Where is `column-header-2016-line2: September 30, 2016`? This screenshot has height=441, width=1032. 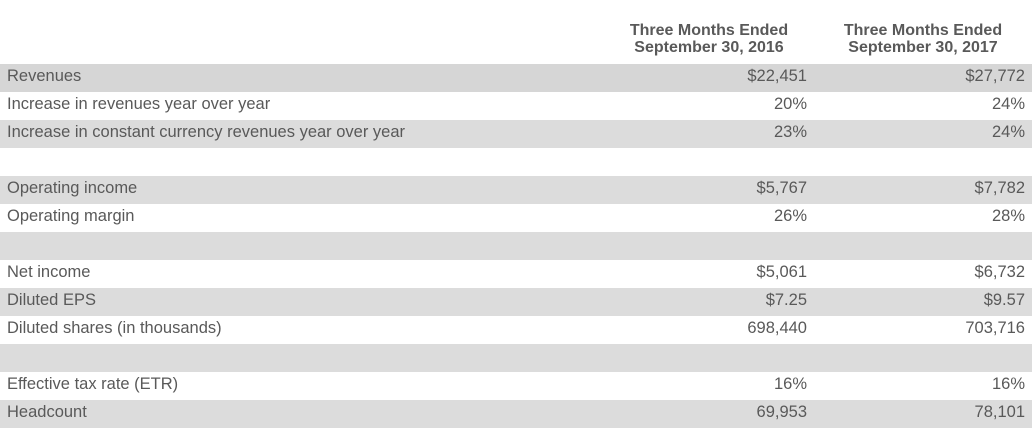
column-header-2016-line2: September 30, 2016 is located at coordinates (709, 47).